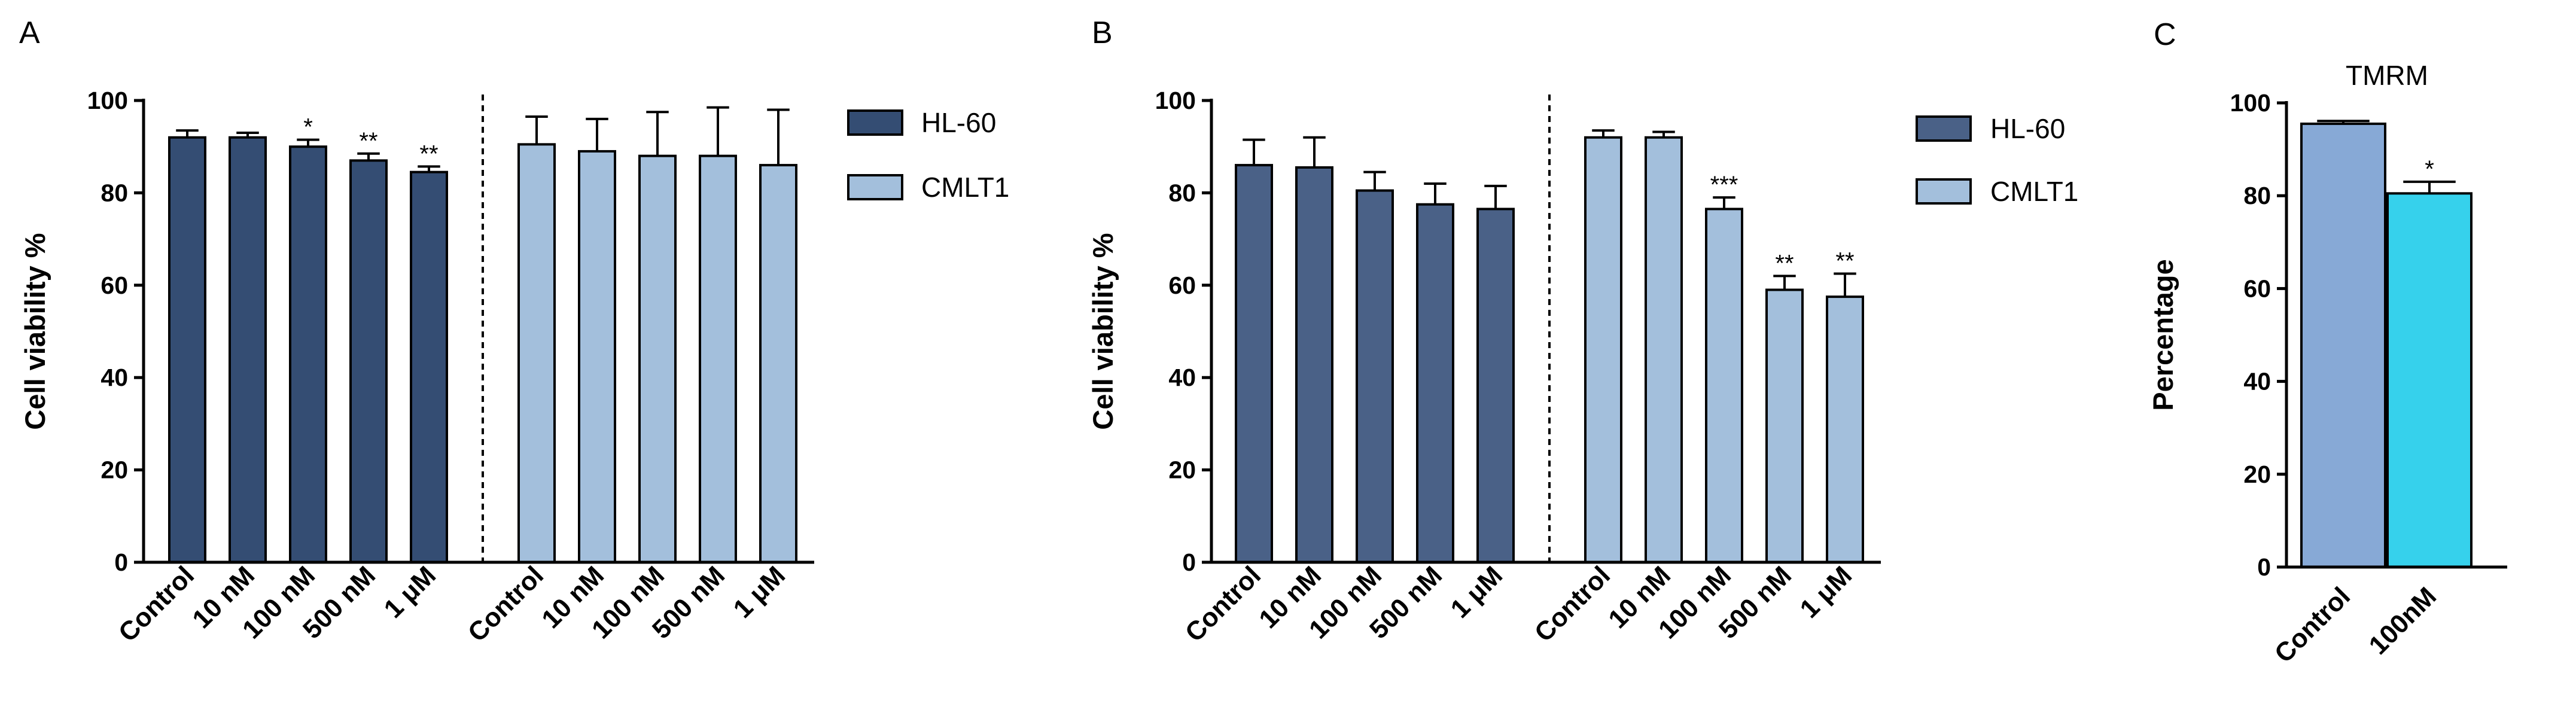 The image size is (2576, 713). I want to click on y-axis-label: Percentage, so click(2163, 335).